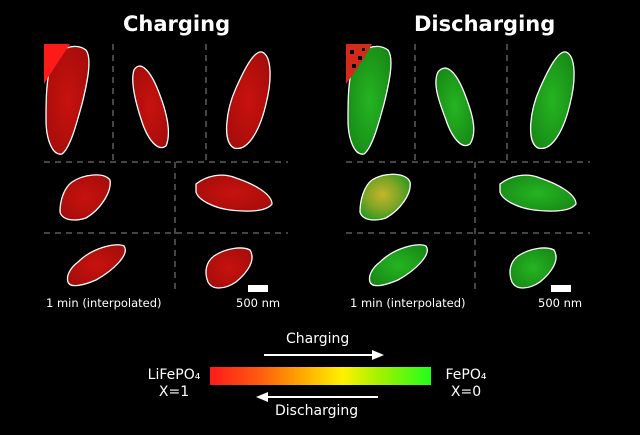 This screenshot has height=435, width=640. I want to click on discharging-scale-caption: 500 nm, so click(560, 303).